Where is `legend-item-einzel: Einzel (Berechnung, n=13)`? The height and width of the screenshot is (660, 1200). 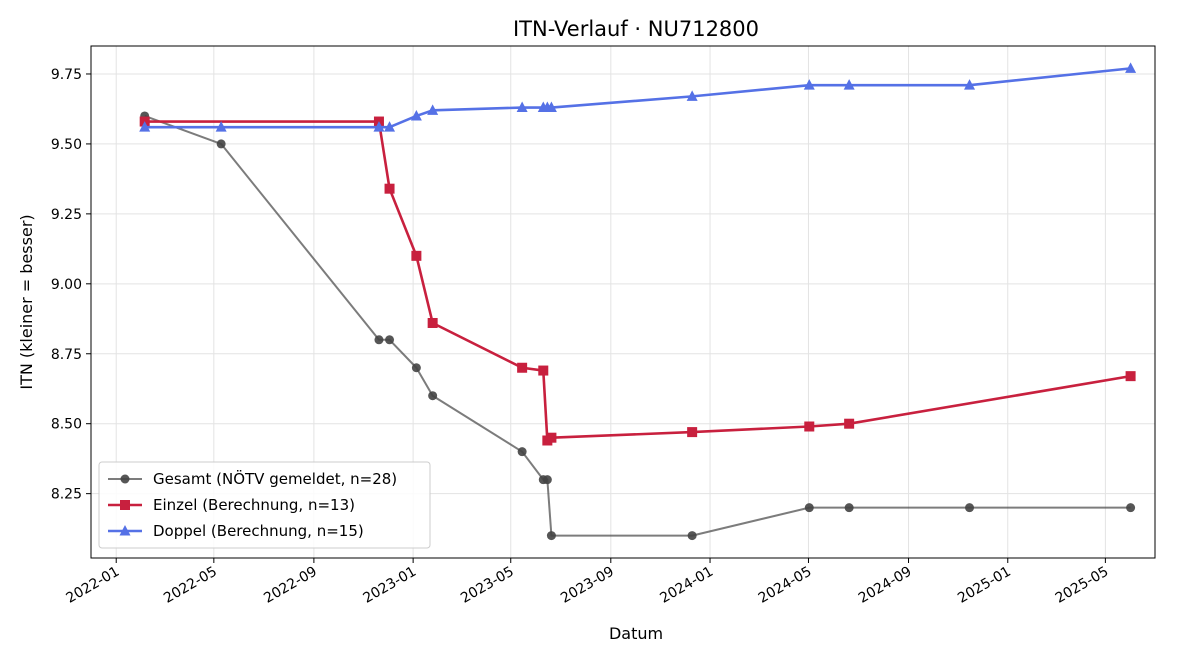 legend-item-einzel: Einzel (Berechnung, n=13) is located at coordinates (231, 505).